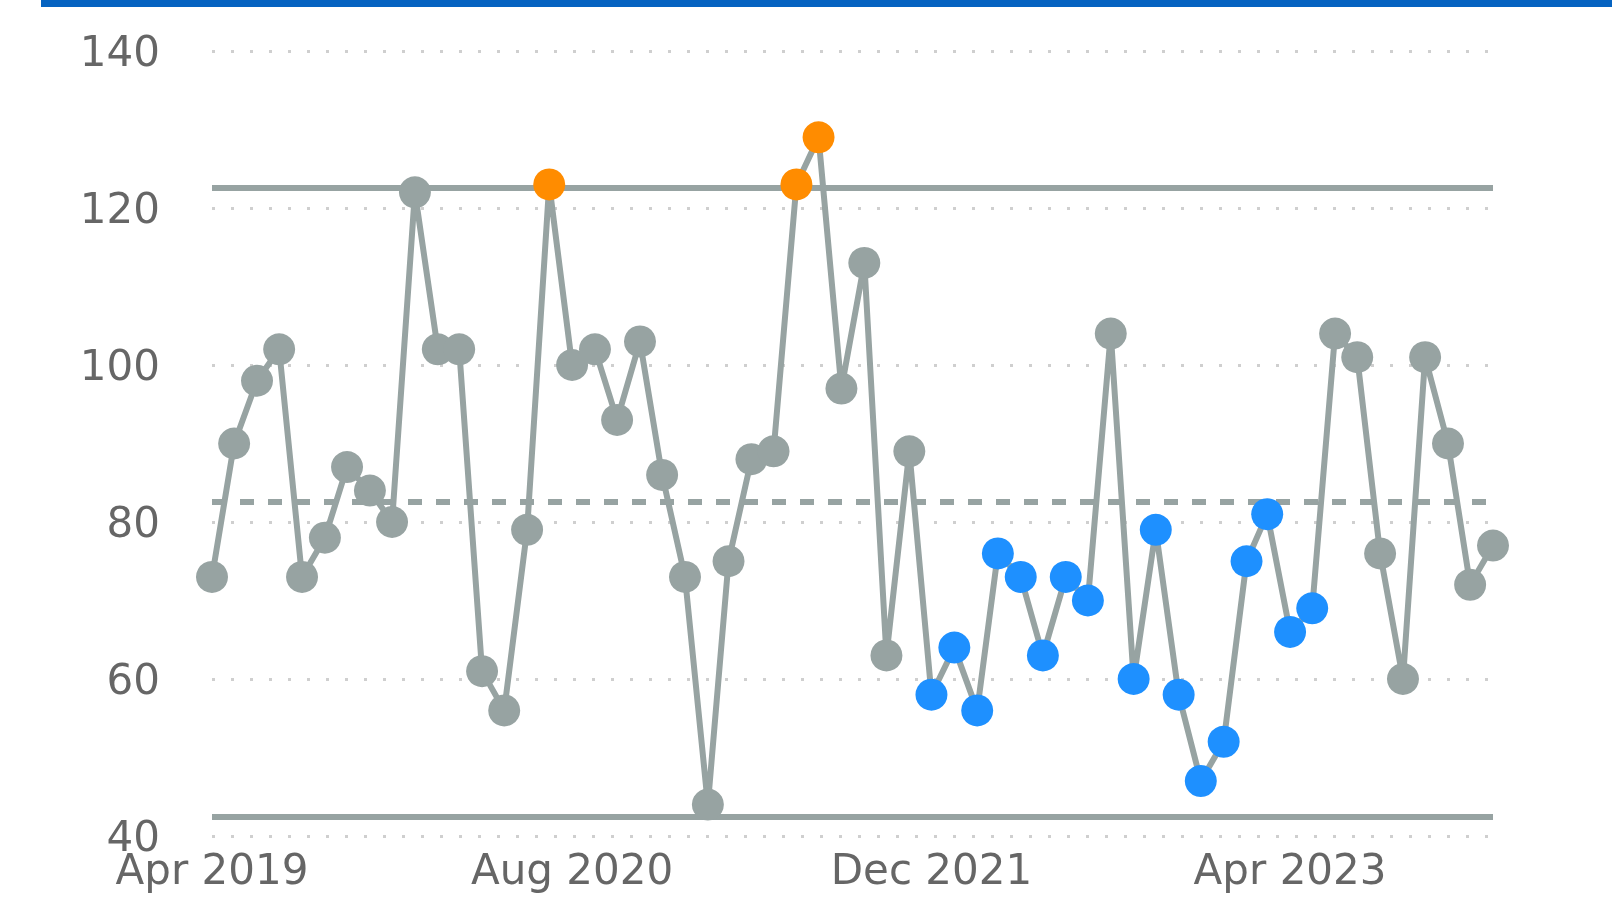 This screenshot has height=906, width=1612. I want to click on y-tick-label: 80, so click(133, 522).